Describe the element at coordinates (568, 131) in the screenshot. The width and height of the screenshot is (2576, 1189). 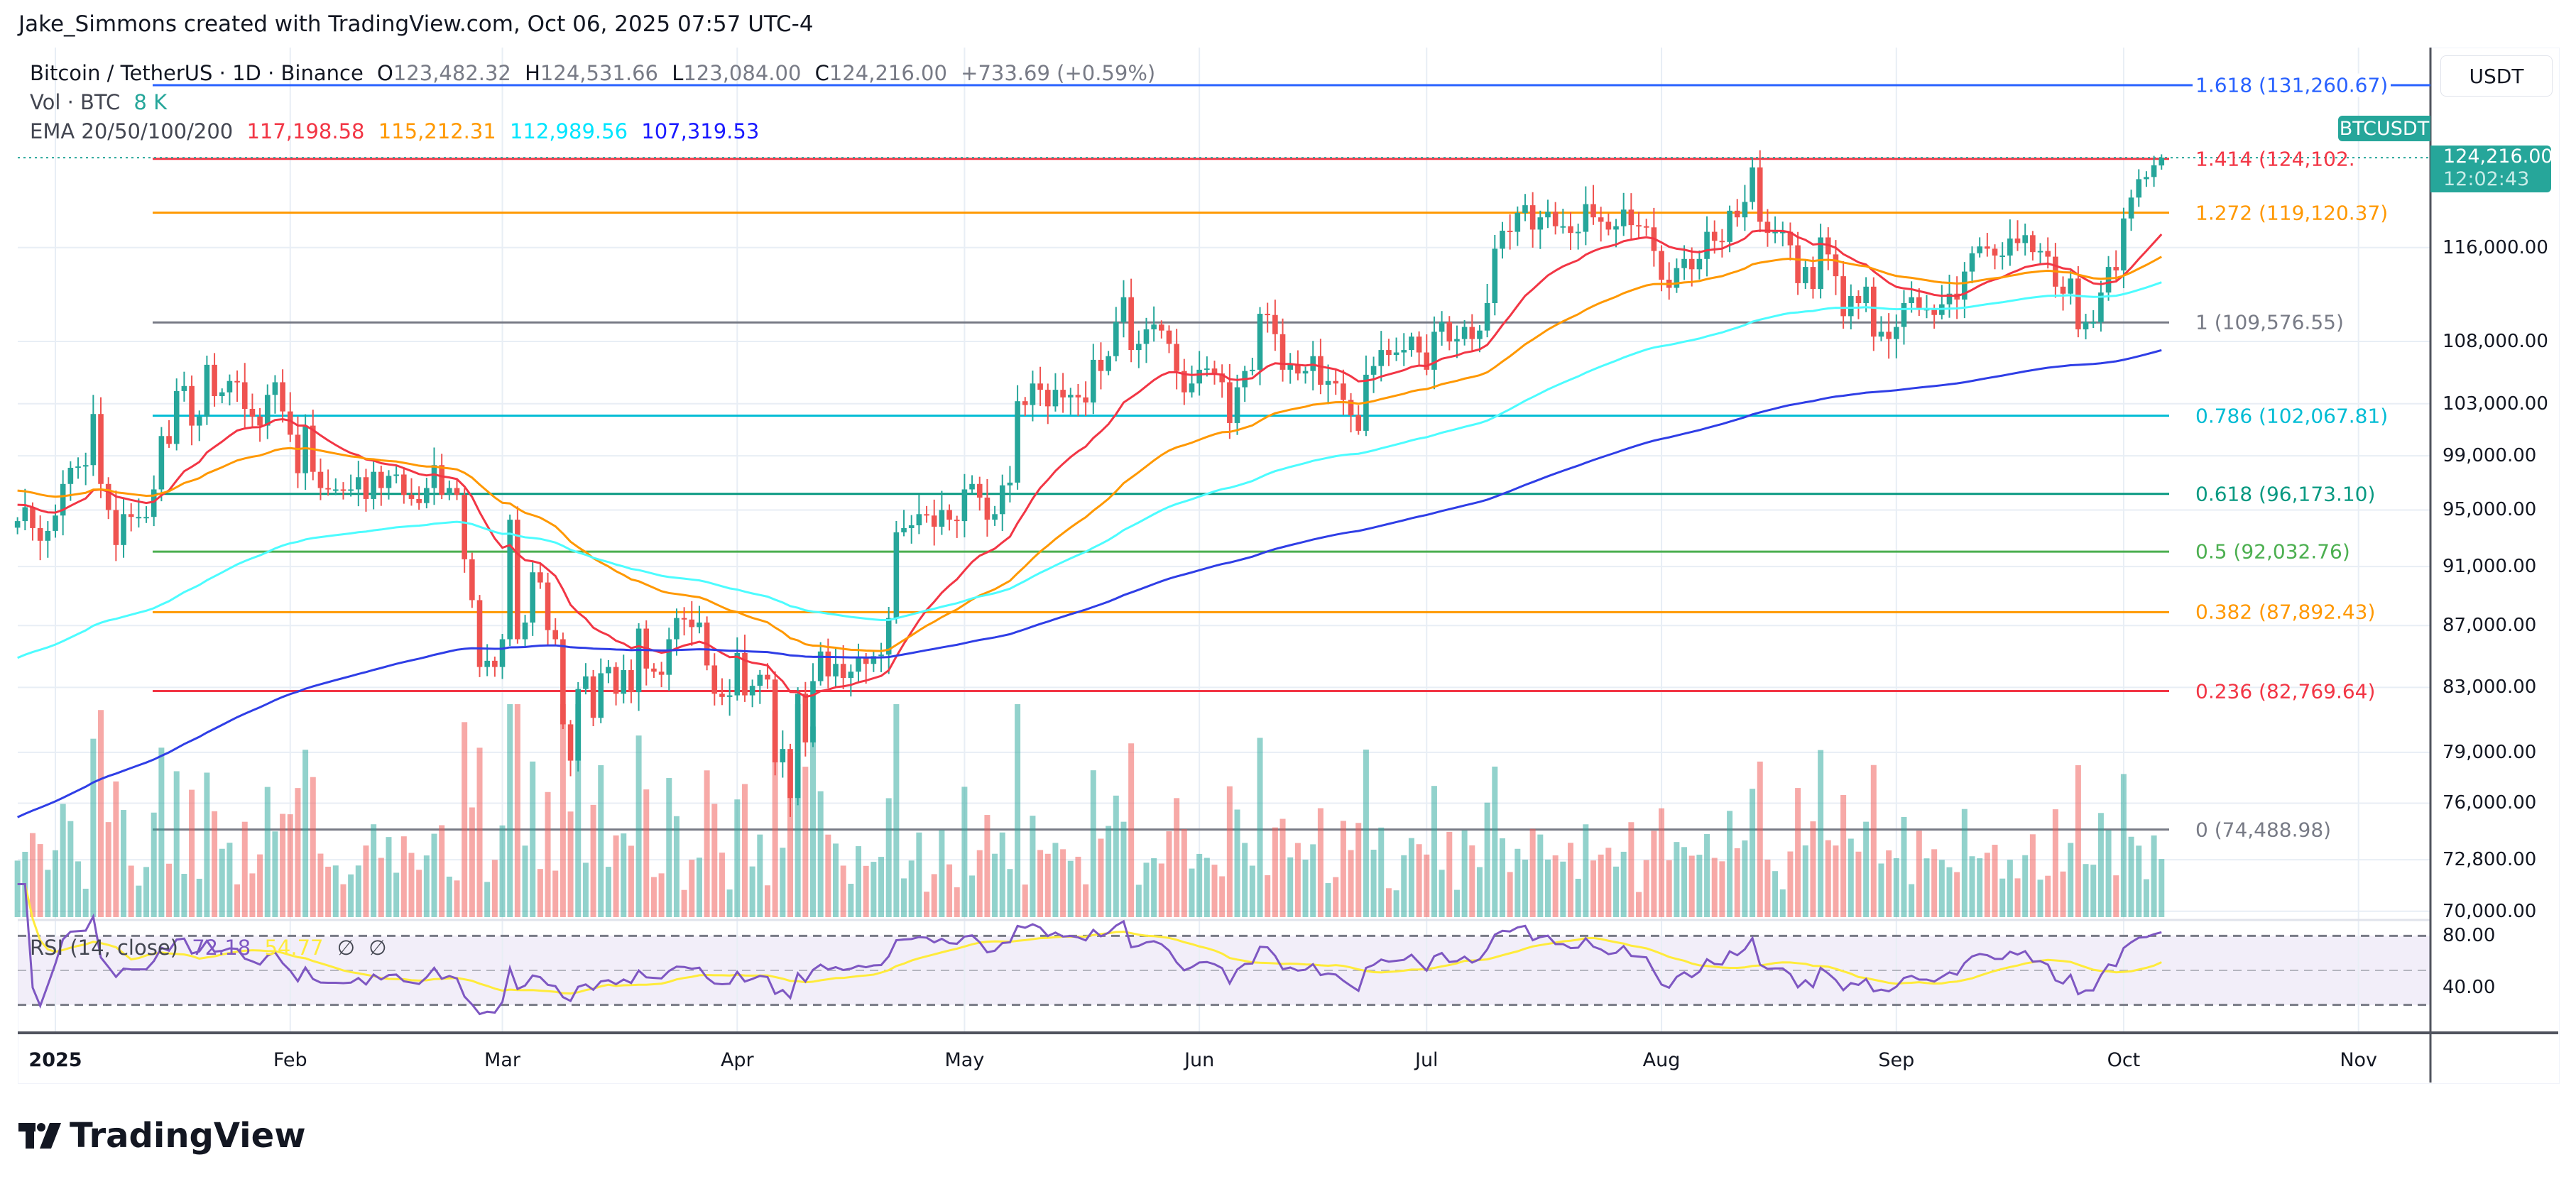
I see `ema100-value: 112,989.56` at that location.